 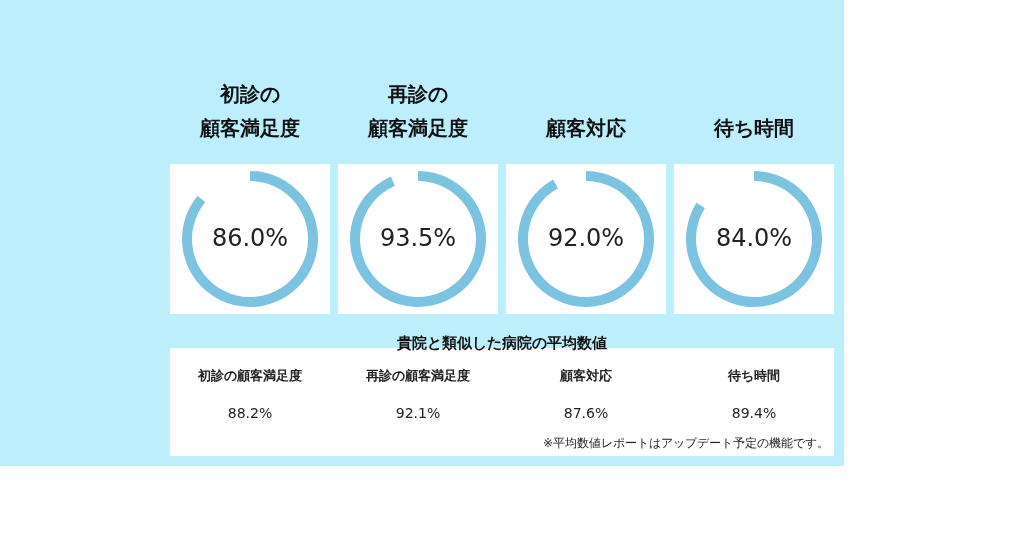 I want to click on text: 87.6%, so click(x=586, y=413).